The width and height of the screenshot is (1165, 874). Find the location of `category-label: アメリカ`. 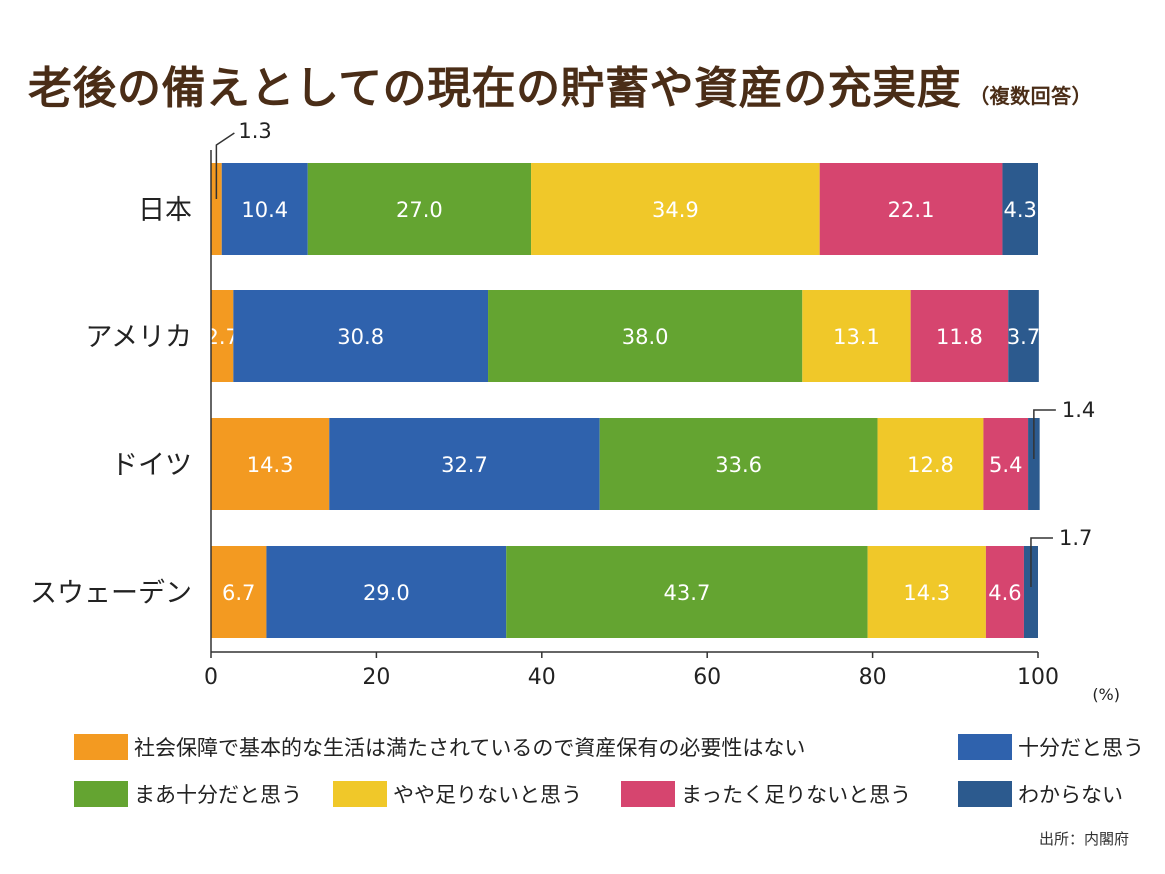

category-label: アメリカ is located at coordinates (138, 337).